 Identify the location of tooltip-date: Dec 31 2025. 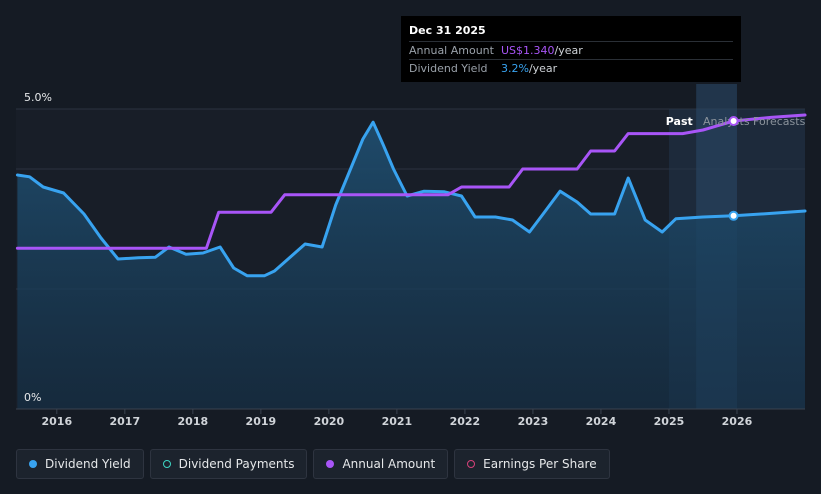
(447, 30).